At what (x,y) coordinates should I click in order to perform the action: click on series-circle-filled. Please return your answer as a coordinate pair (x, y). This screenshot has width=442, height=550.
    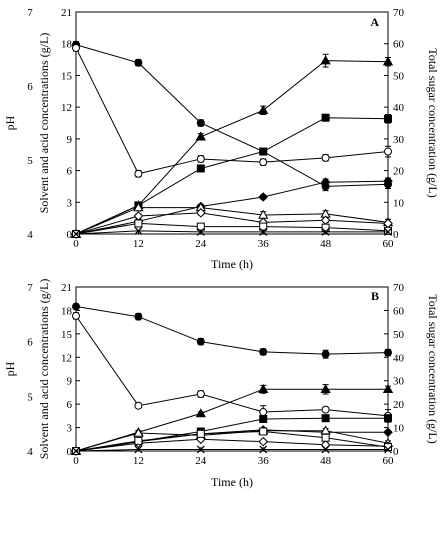
    Looking at the image, I should click on (232, 330).